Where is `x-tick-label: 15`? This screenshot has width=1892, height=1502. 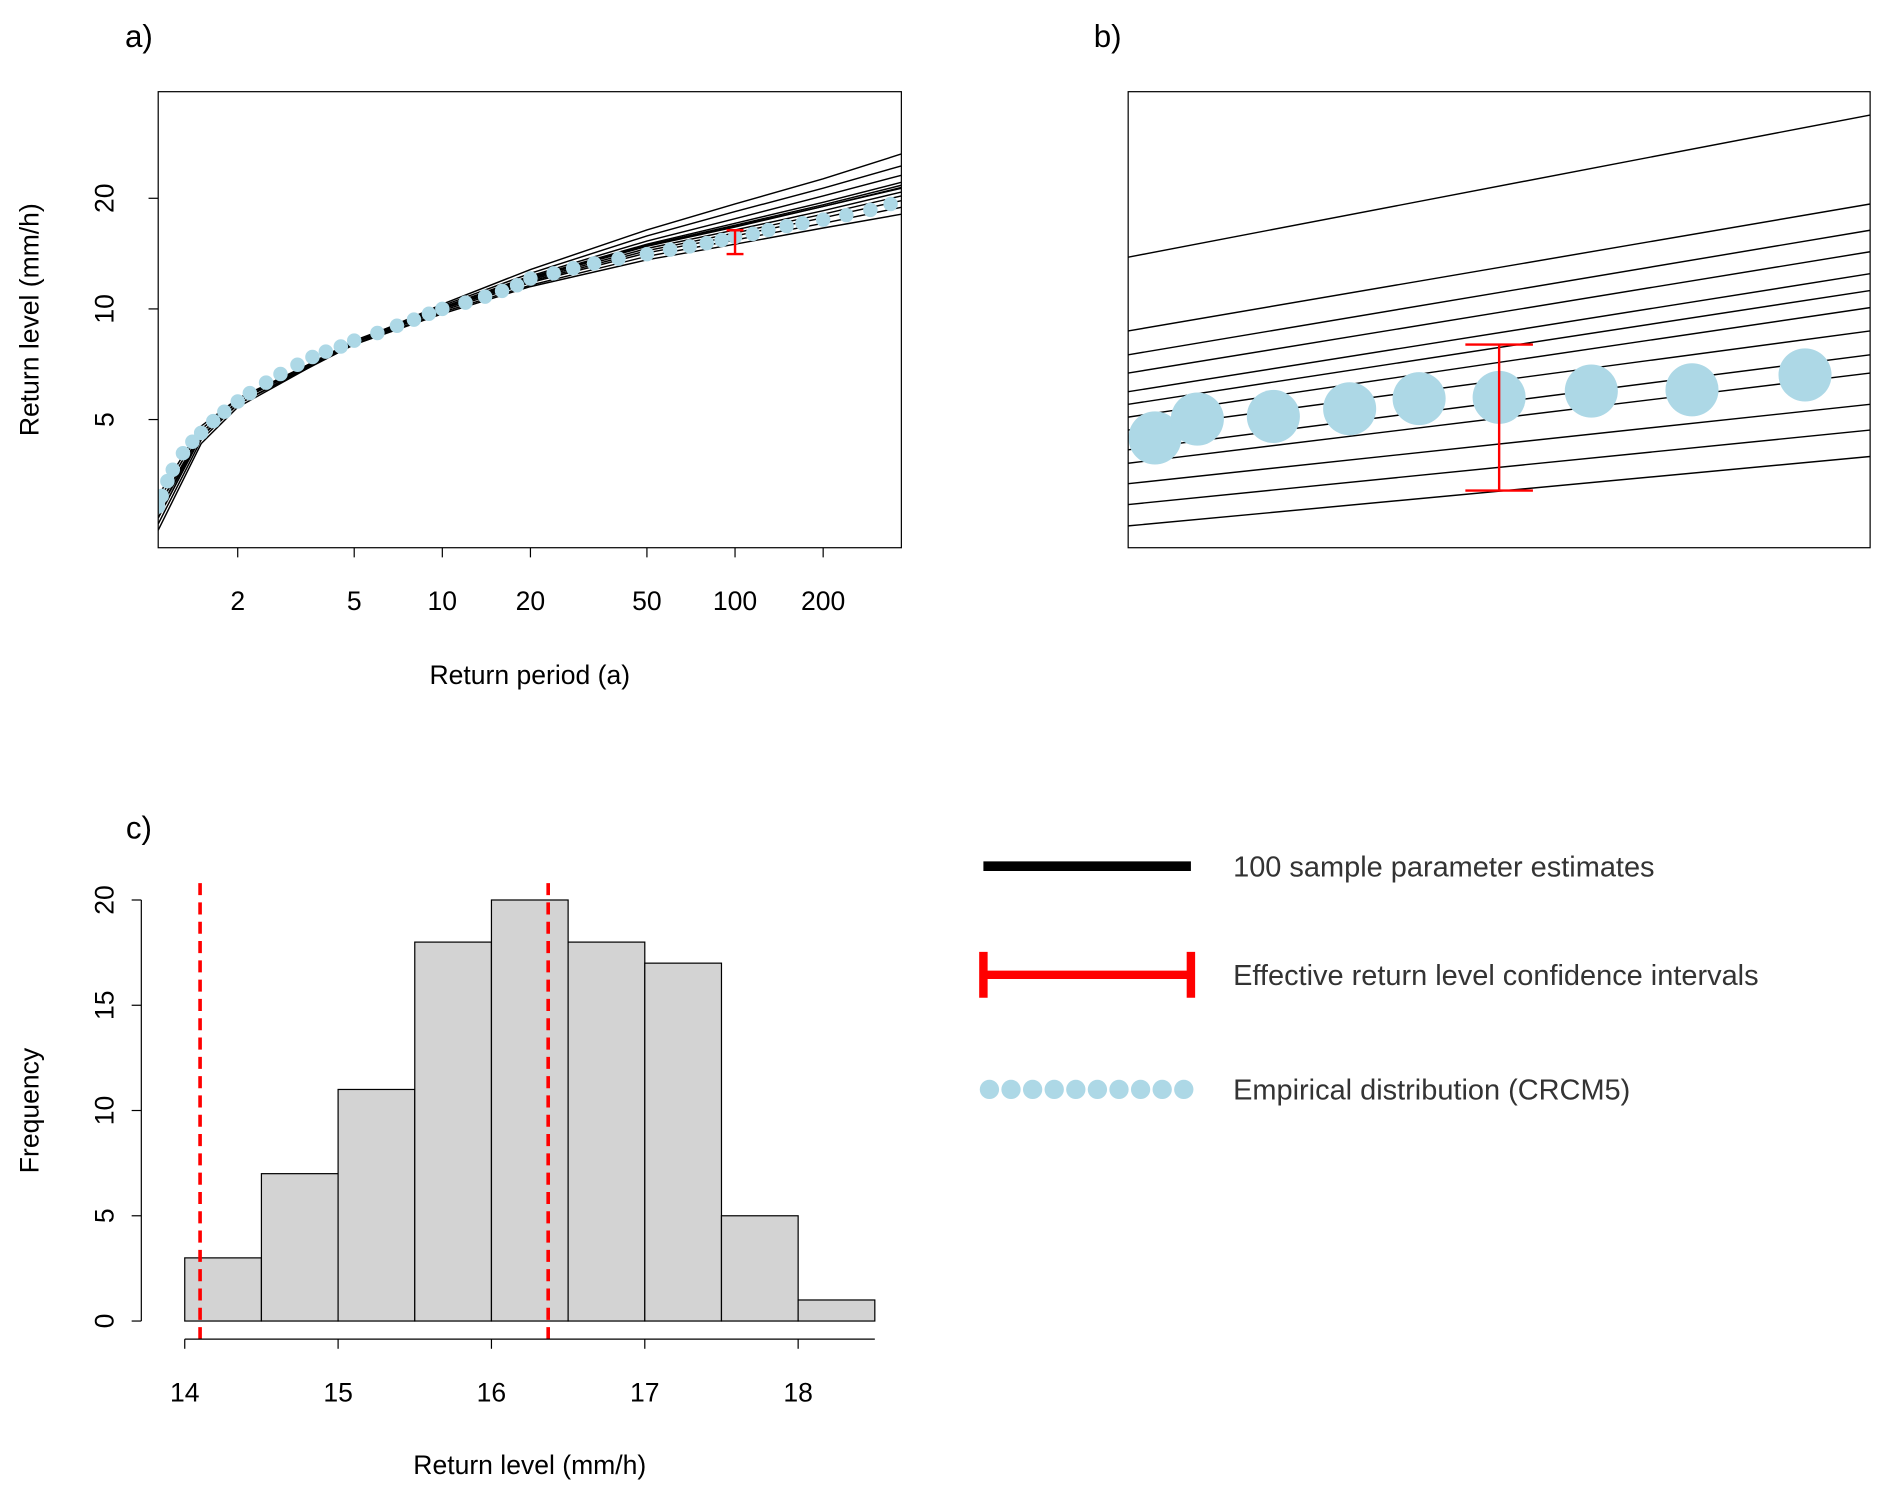 x-tick-label: 15 is located at coordinates (338, 1393).